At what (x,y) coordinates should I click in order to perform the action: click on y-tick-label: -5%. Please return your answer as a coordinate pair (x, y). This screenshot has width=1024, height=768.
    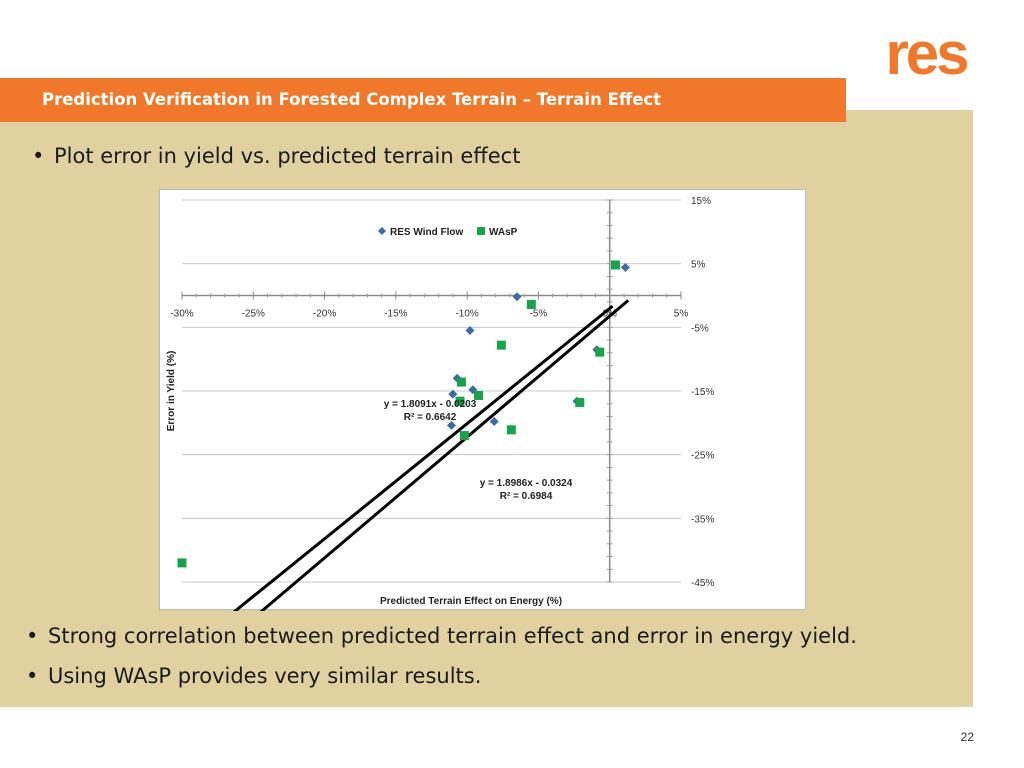
    Looking at the image, I should click on (700, 328).